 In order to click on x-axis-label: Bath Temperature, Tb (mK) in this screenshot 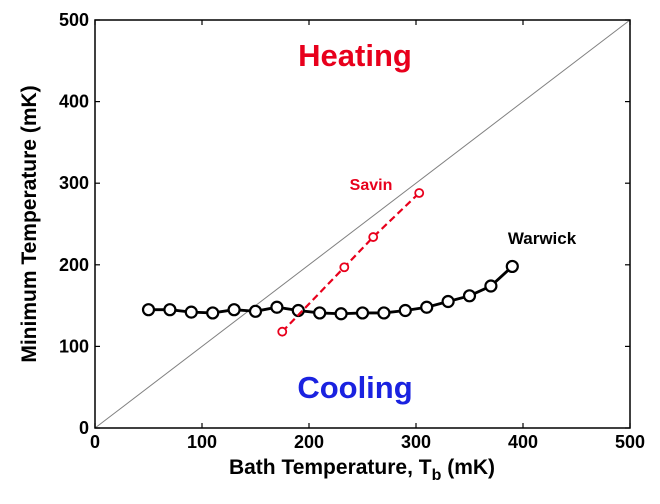, I will do `click(362, 470)`.